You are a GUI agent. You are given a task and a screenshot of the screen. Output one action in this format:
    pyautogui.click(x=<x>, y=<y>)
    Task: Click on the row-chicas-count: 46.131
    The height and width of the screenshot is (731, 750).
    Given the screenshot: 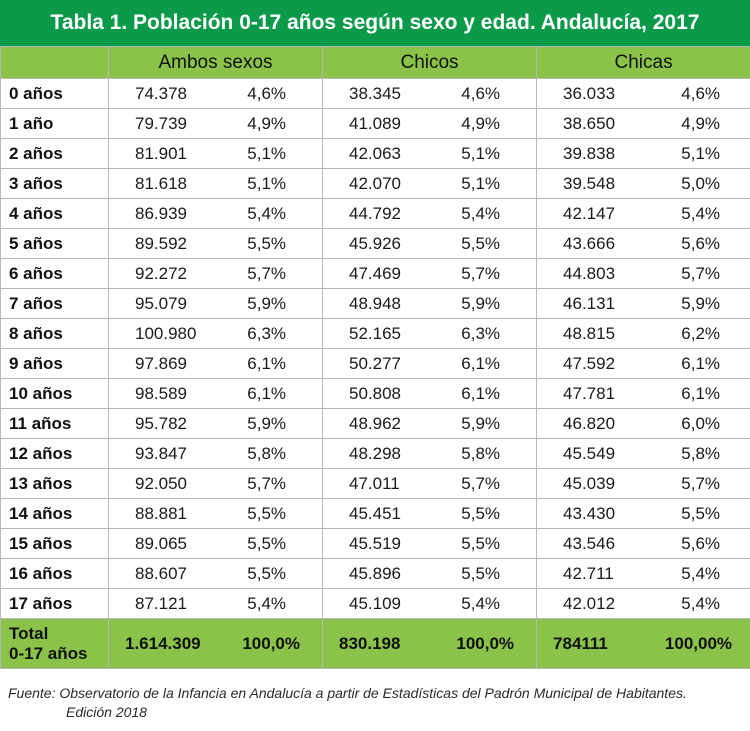 What is the action you would take?
    pyautogui.click(x=595, y=303)
    